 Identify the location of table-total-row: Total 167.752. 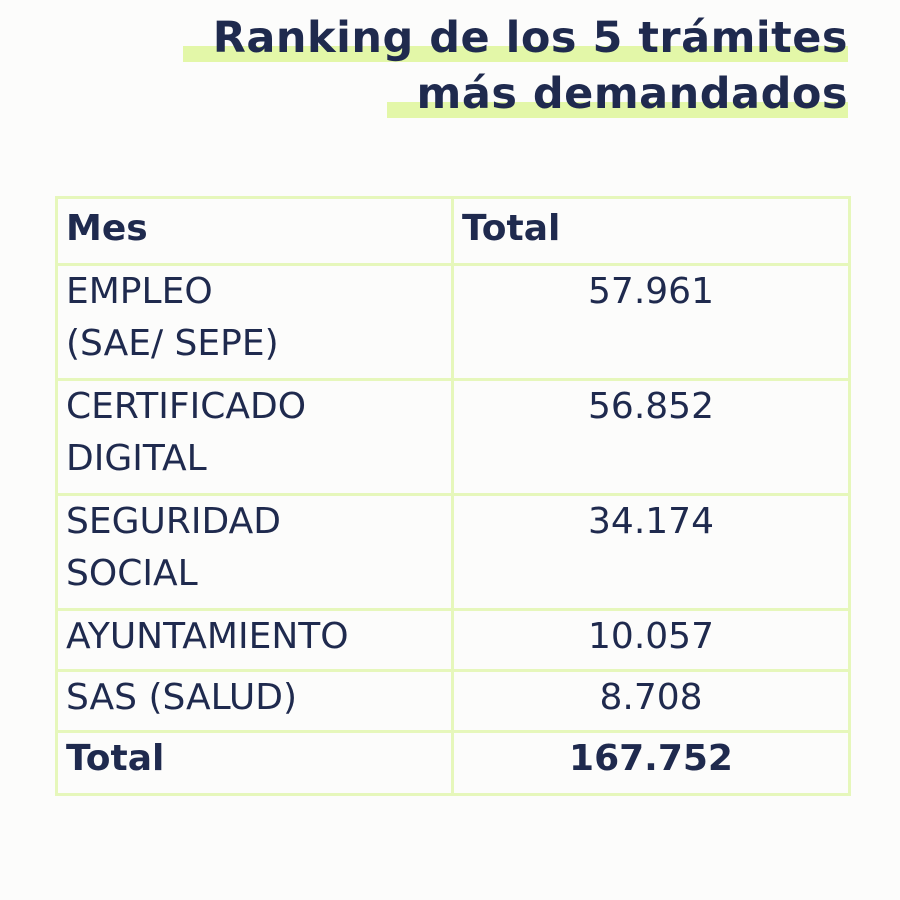
(453, 763).